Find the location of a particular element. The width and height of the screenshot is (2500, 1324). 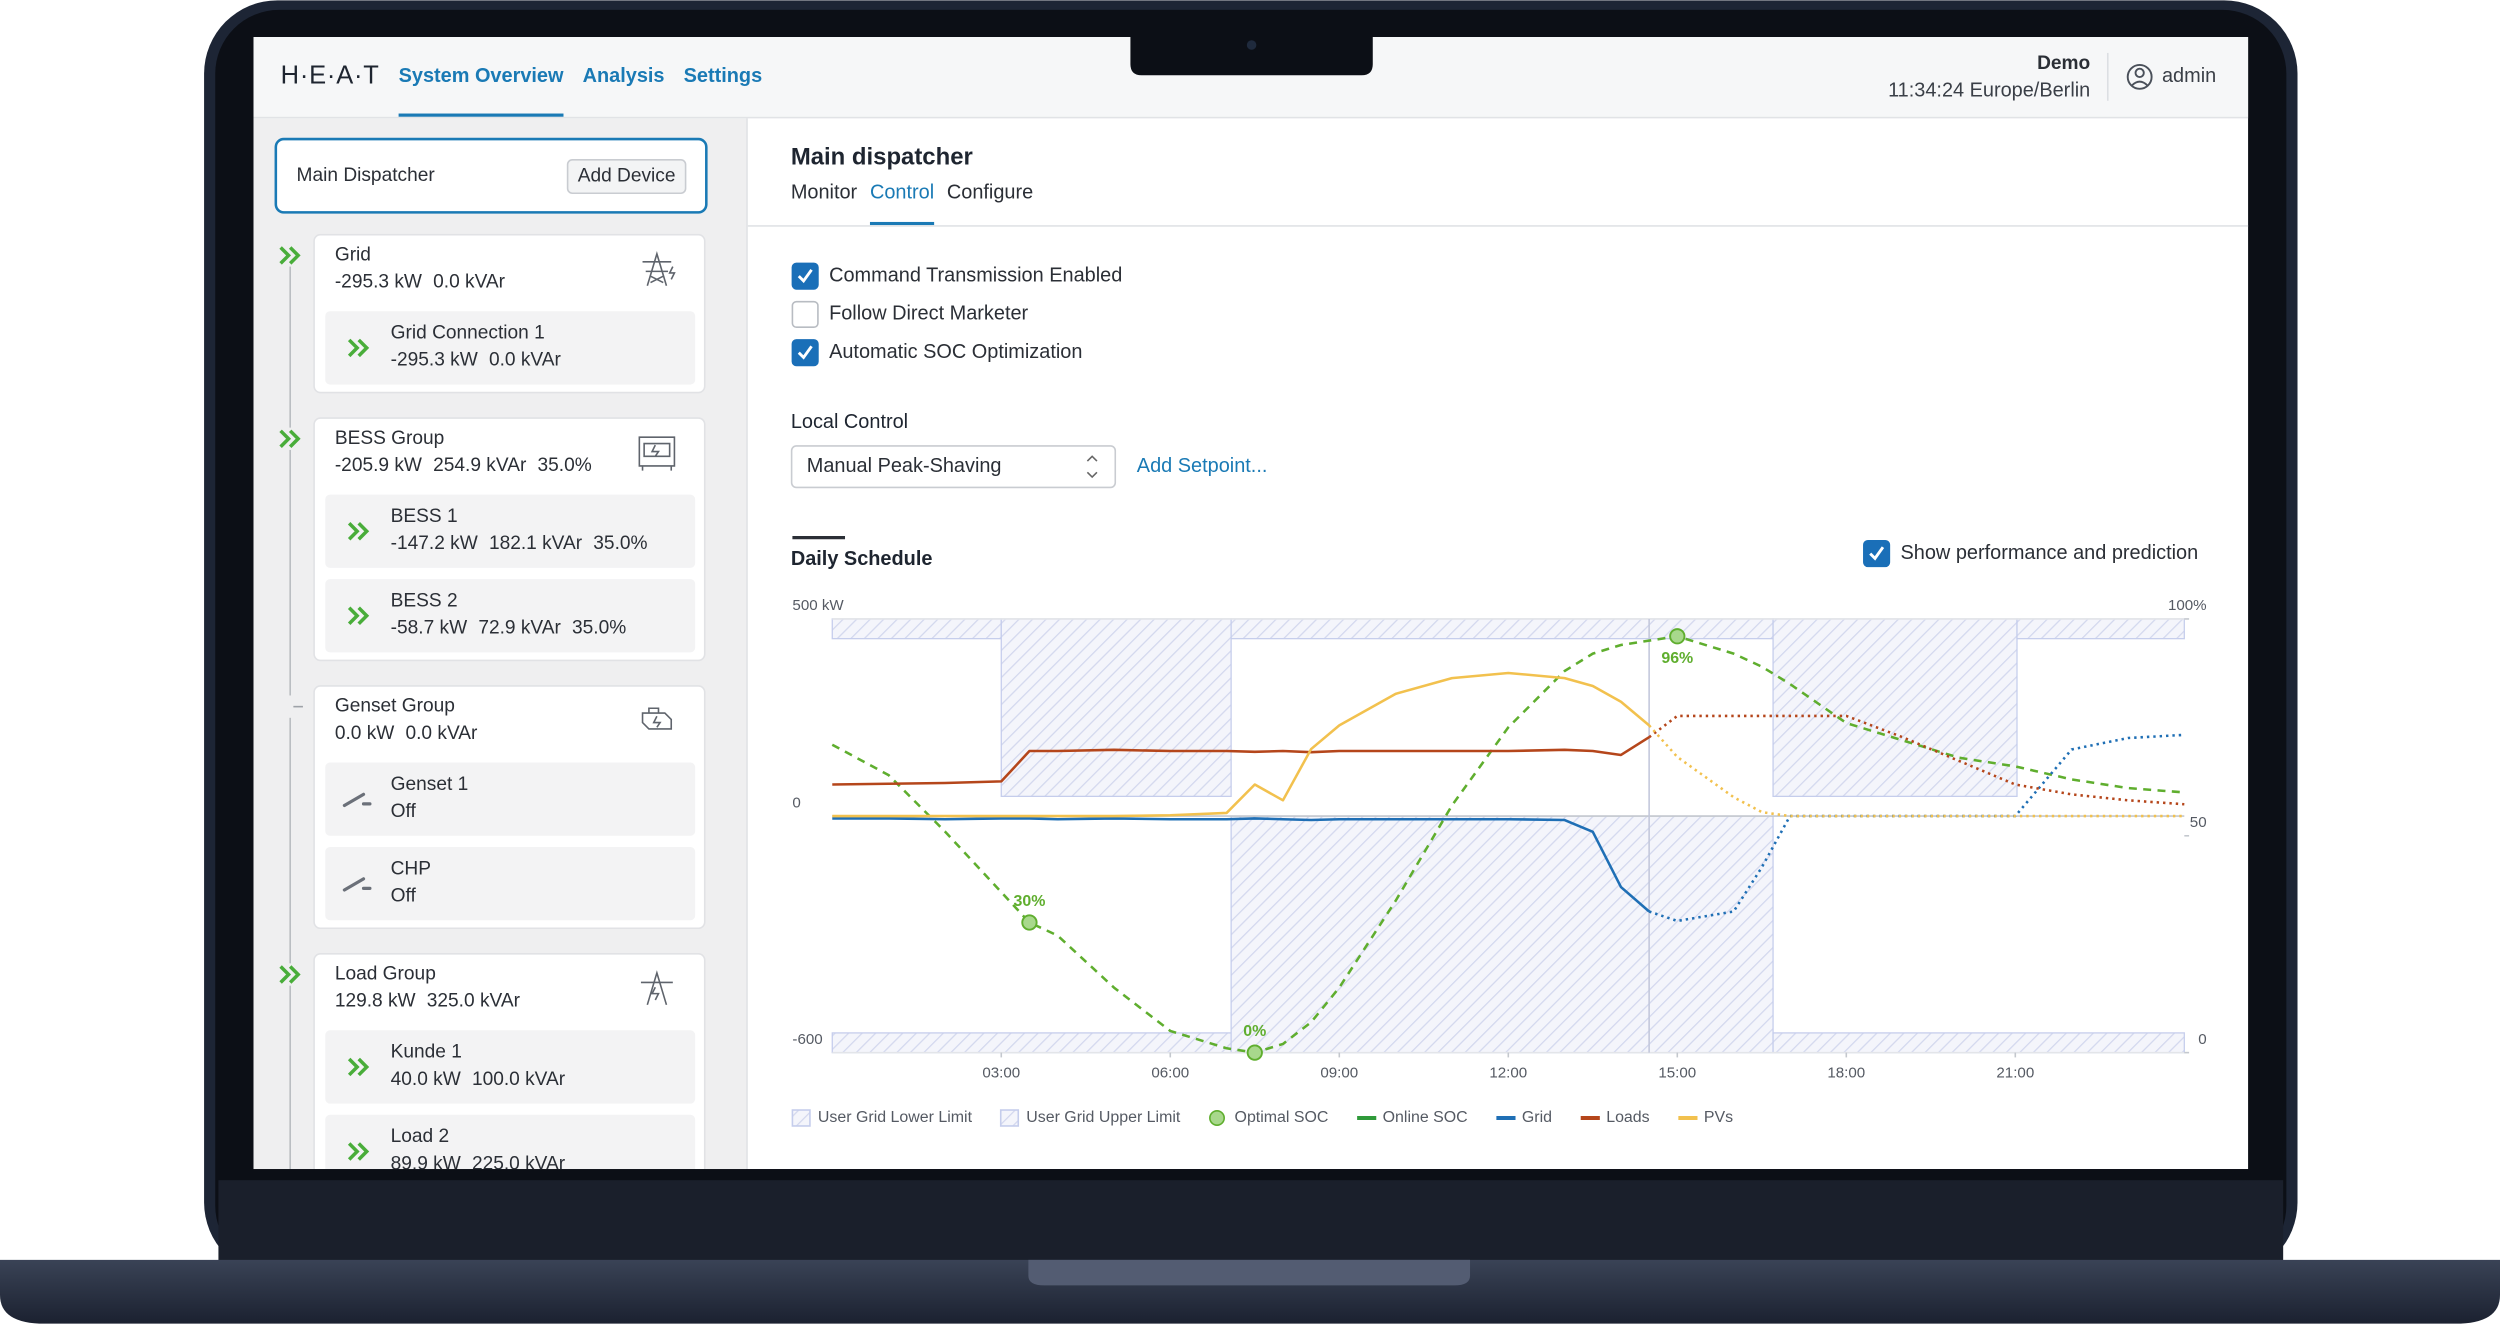

group-name: Genset Group is located at coordinates (395, 706).